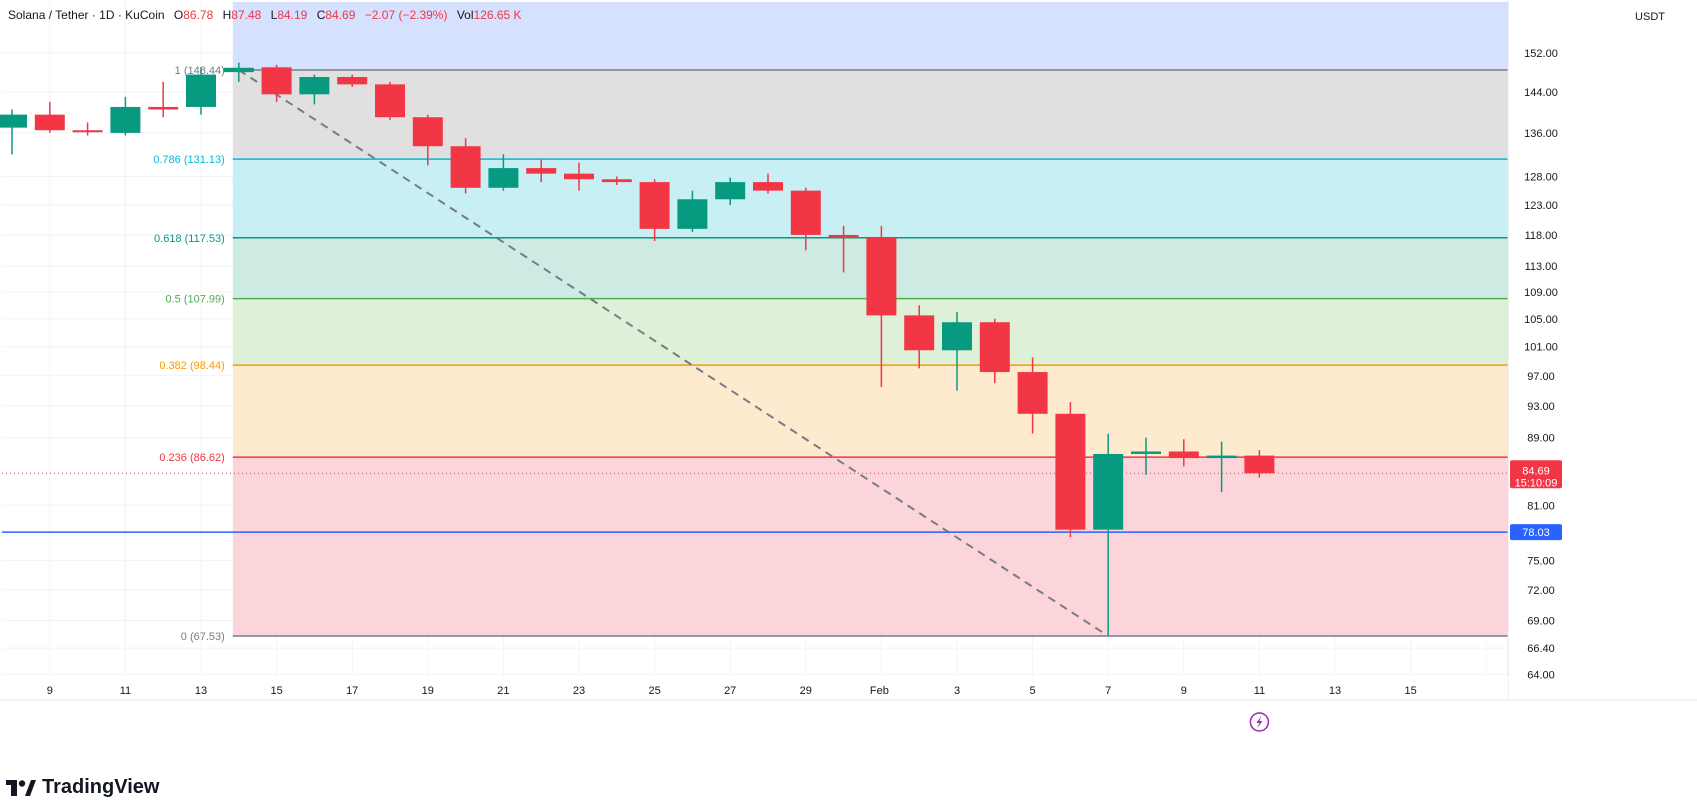  Describe the element at coordinates (755, 502) in the screenshot. I see `support-line` at that location.